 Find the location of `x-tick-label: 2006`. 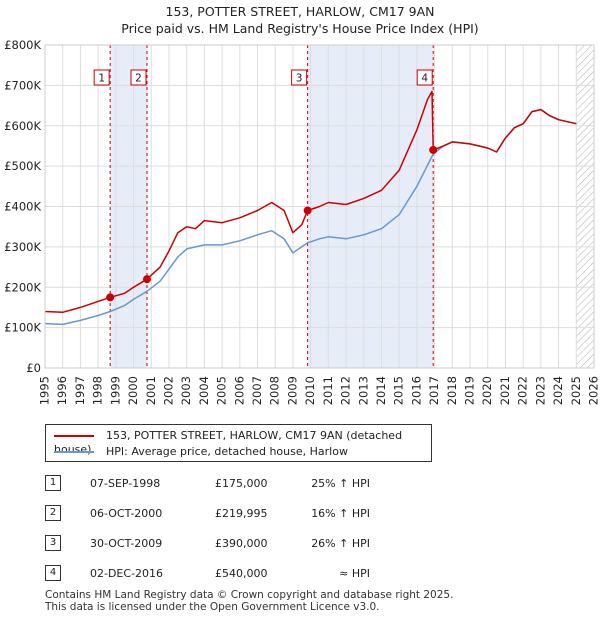

x-tick-label: 2006 is located at coordinates (239, 390).